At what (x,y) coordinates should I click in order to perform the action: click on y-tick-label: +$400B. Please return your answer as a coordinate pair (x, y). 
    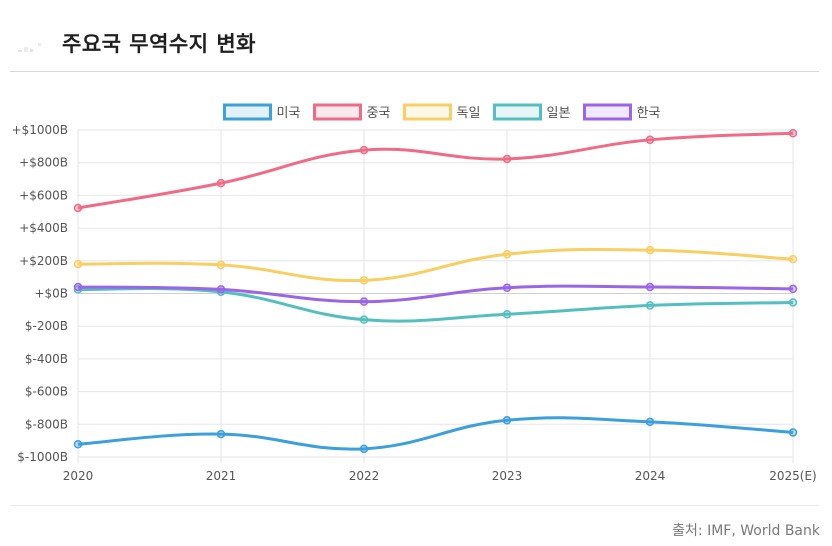
    Looking at the image, I should click on (43, 228).